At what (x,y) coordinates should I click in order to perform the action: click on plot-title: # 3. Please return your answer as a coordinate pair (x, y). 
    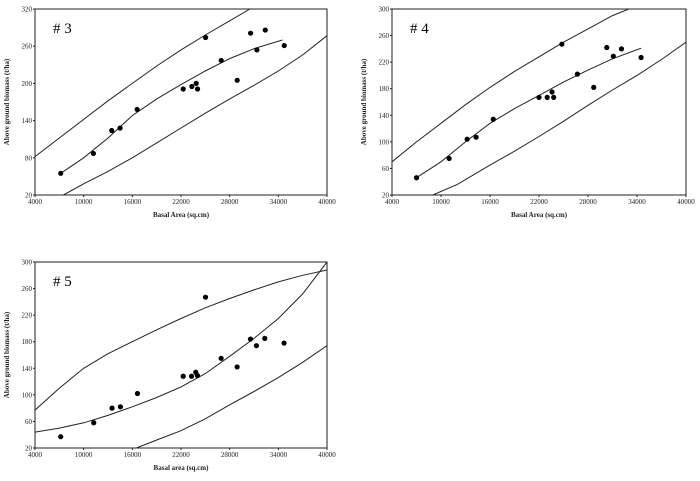
    Looking at the image, I should click on (62, 29).